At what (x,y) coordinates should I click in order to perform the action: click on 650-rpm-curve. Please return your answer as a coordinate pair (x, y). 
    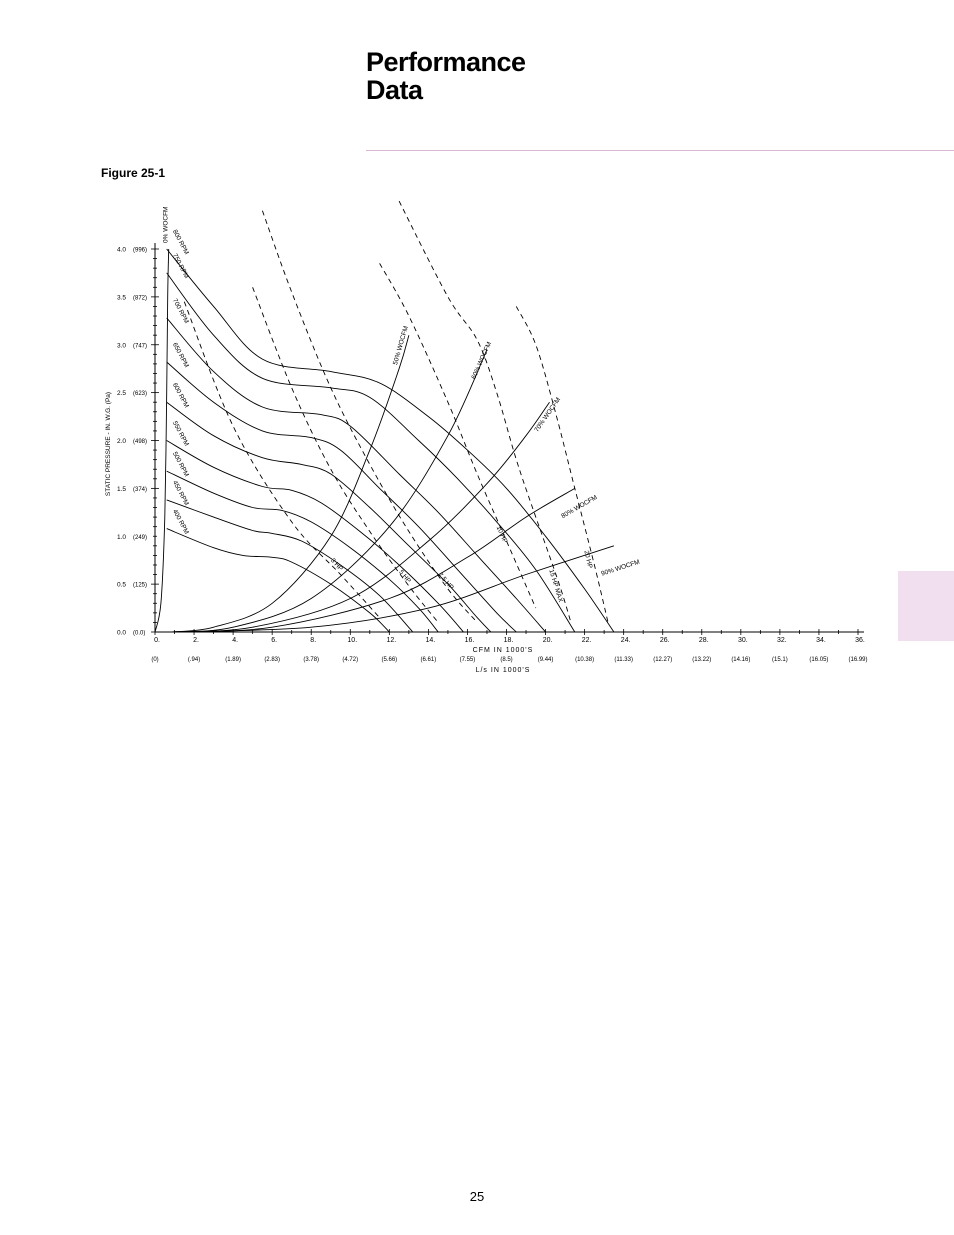
    Looking at the image, I should click on (341, 497).